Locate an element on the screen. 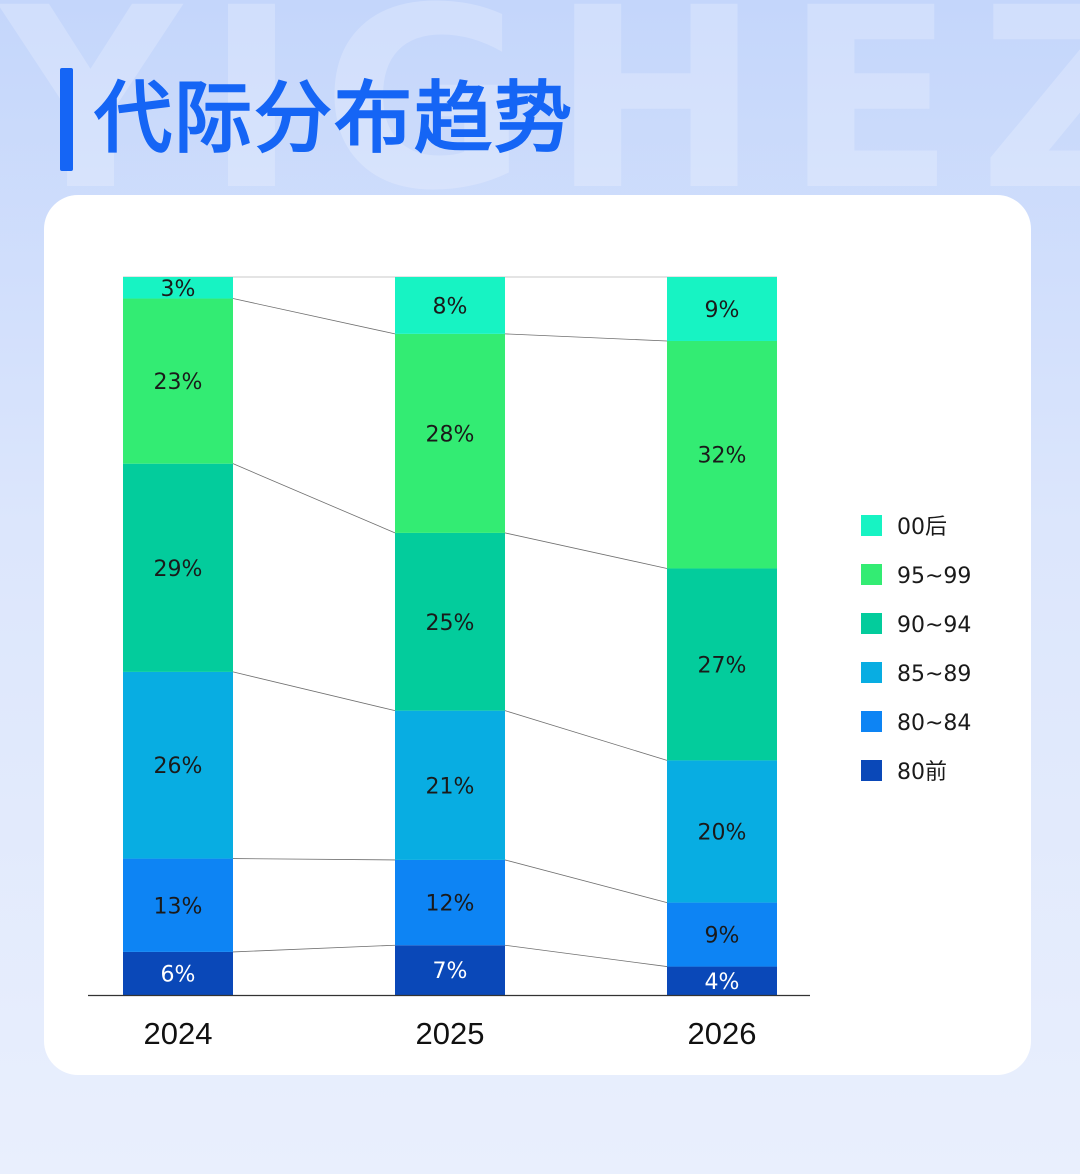 The image size is (1080, 1174). bar-segment-2025-80前 is located at coordinates (450, 970).